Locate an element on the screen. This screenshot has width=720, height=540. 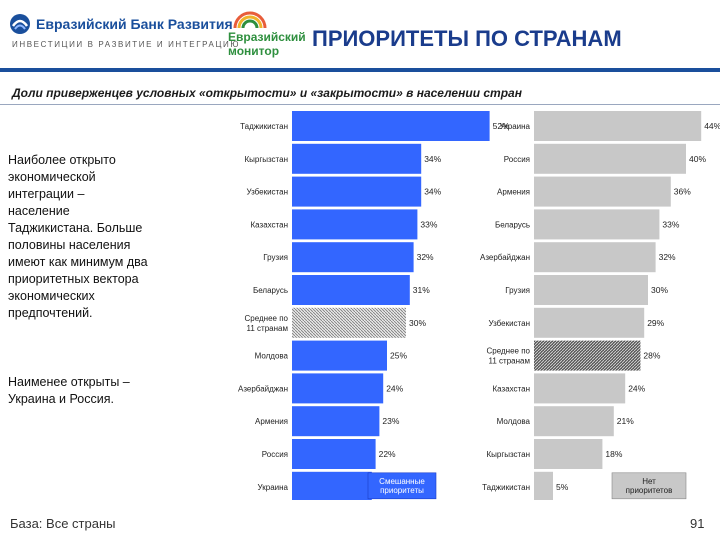
category-label-left-6: Среднее по 11 странам is located at coordinates (267, 323).